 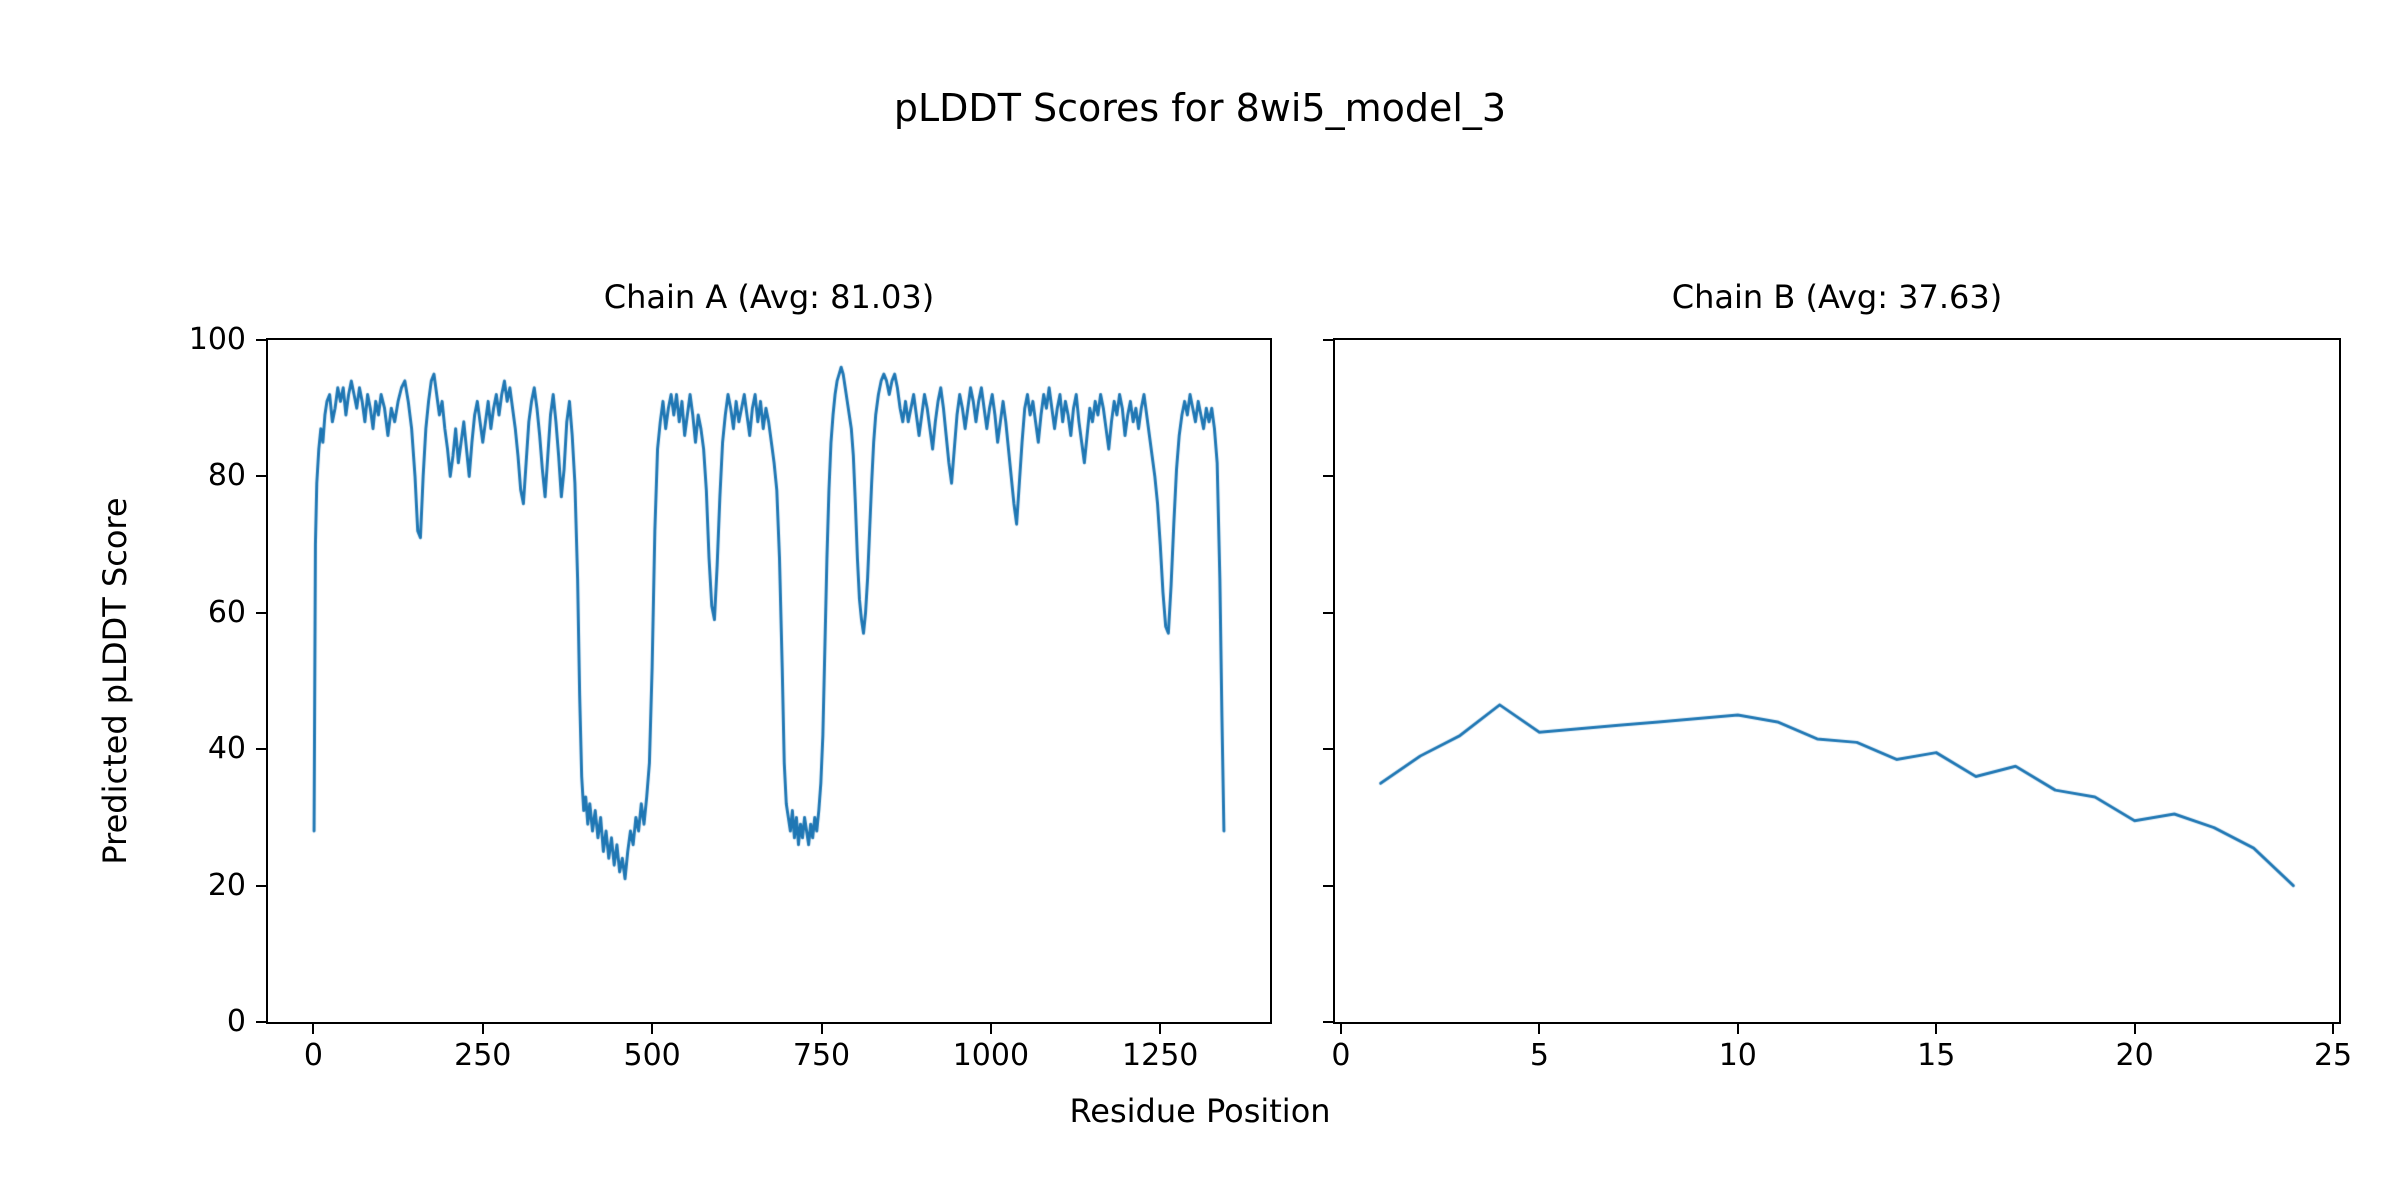 What do you see at coordinates (1200, 108) in the screenshot?
I see `figure-title: pLDDT Scores for 8wi5_model_3` at bounding box center [1200, 108].